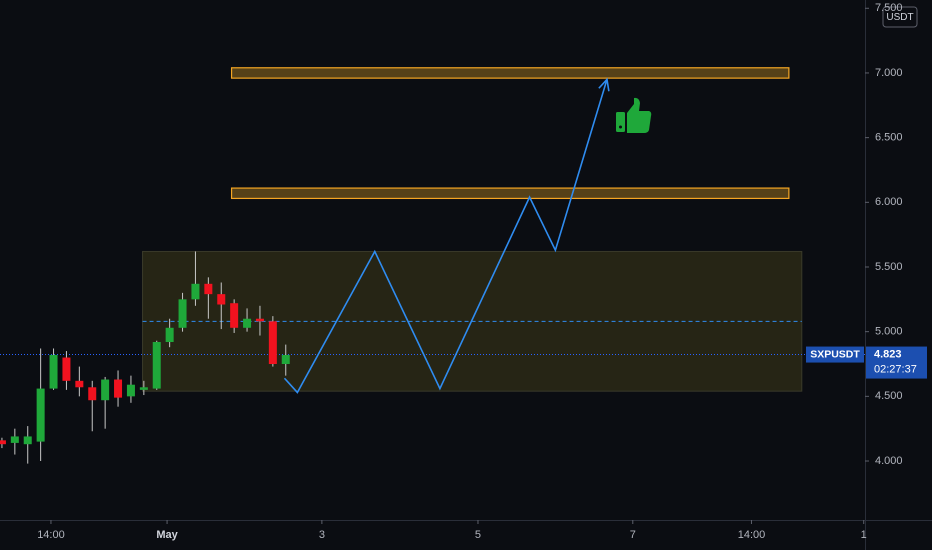 The height and width of the screenshot is (550, 932). What do you see at coordinates (888, 354) in the screenshot?
I see `last-price-label: 4.823` at bounding box center [888, 354].